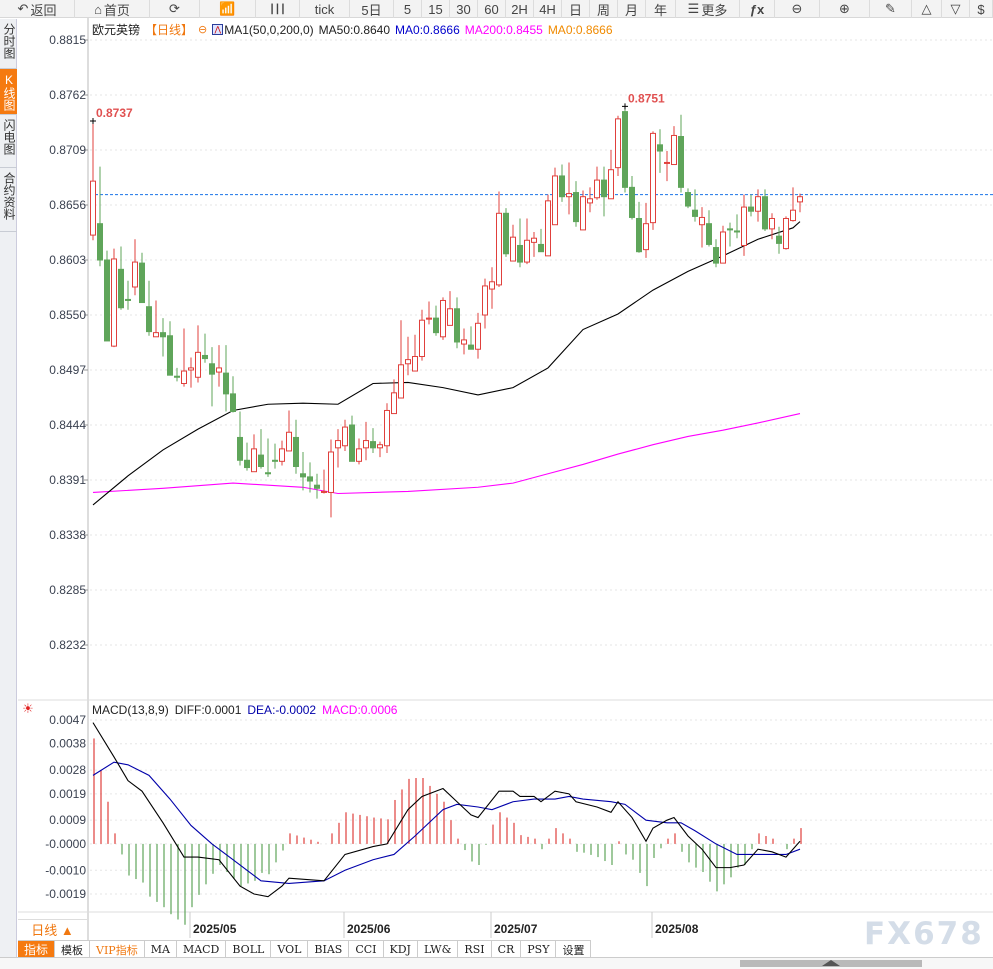 The height and width of the screenshot is (969, 993). What do you see at coordinates (446, 454) in the screenshot?
I see `ma200-line` at bounding box center [446, 454].